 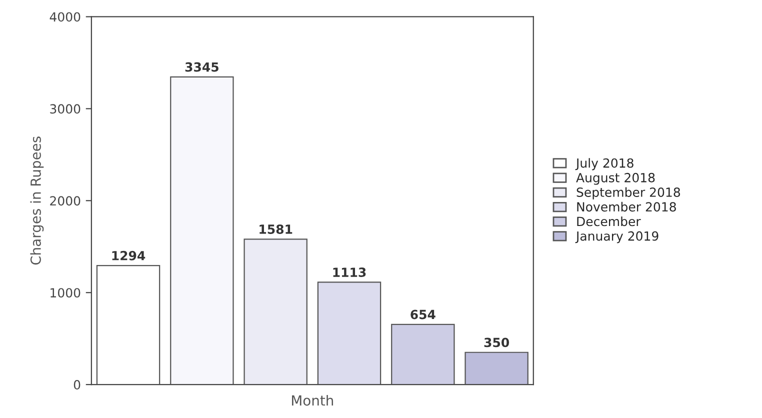 What do you see at coordinates (65, 109) in the screenshot?
I see `y-tick-label: 3000` at bounding box center [65, 109].